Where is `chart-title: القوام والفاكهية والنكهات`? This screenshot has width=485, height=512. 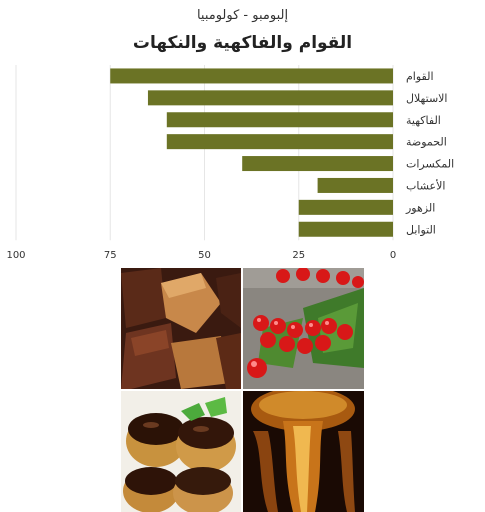
chart-title: القوام والفاكهية والنكهات is located at coordinates (242, 43).